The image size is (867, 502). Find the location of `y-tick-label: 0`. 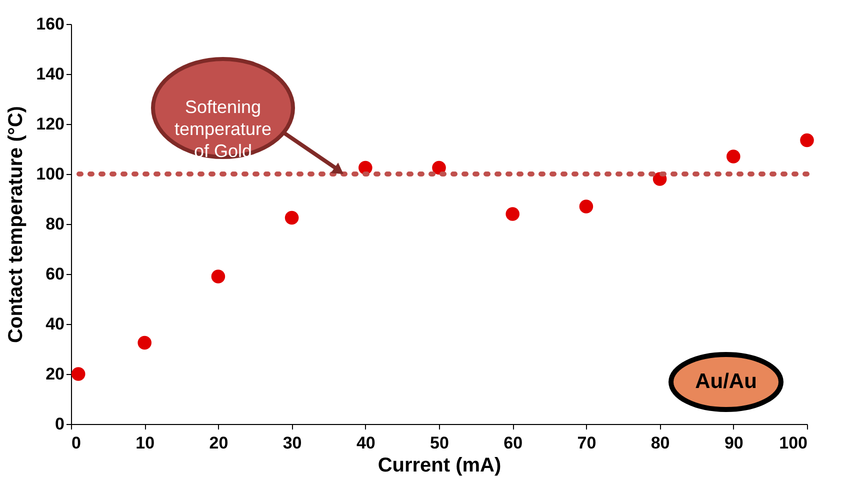

y-tick-label: 0 is located at coordinates (59, 424).